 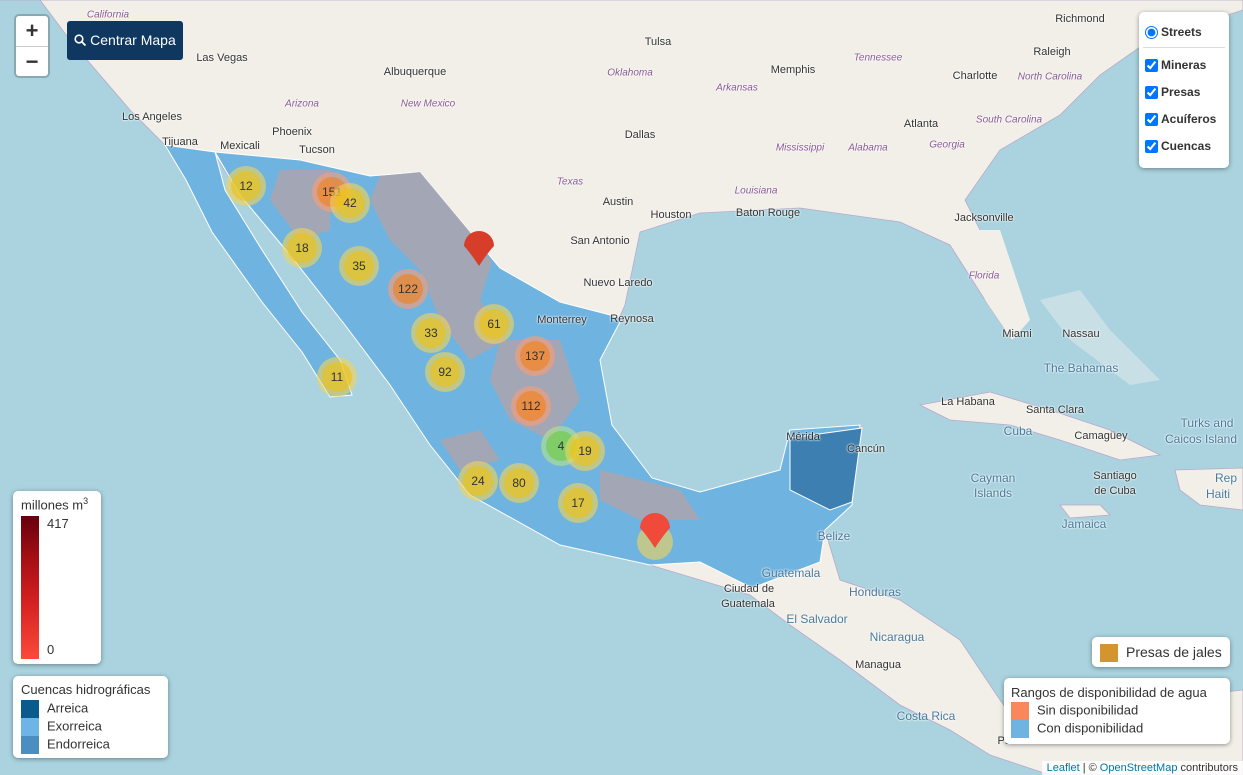 What do you see at coordinates (749, 589) in the screenshot?
I see `place-label: Ciudad de` at bounding box center [749, 589].